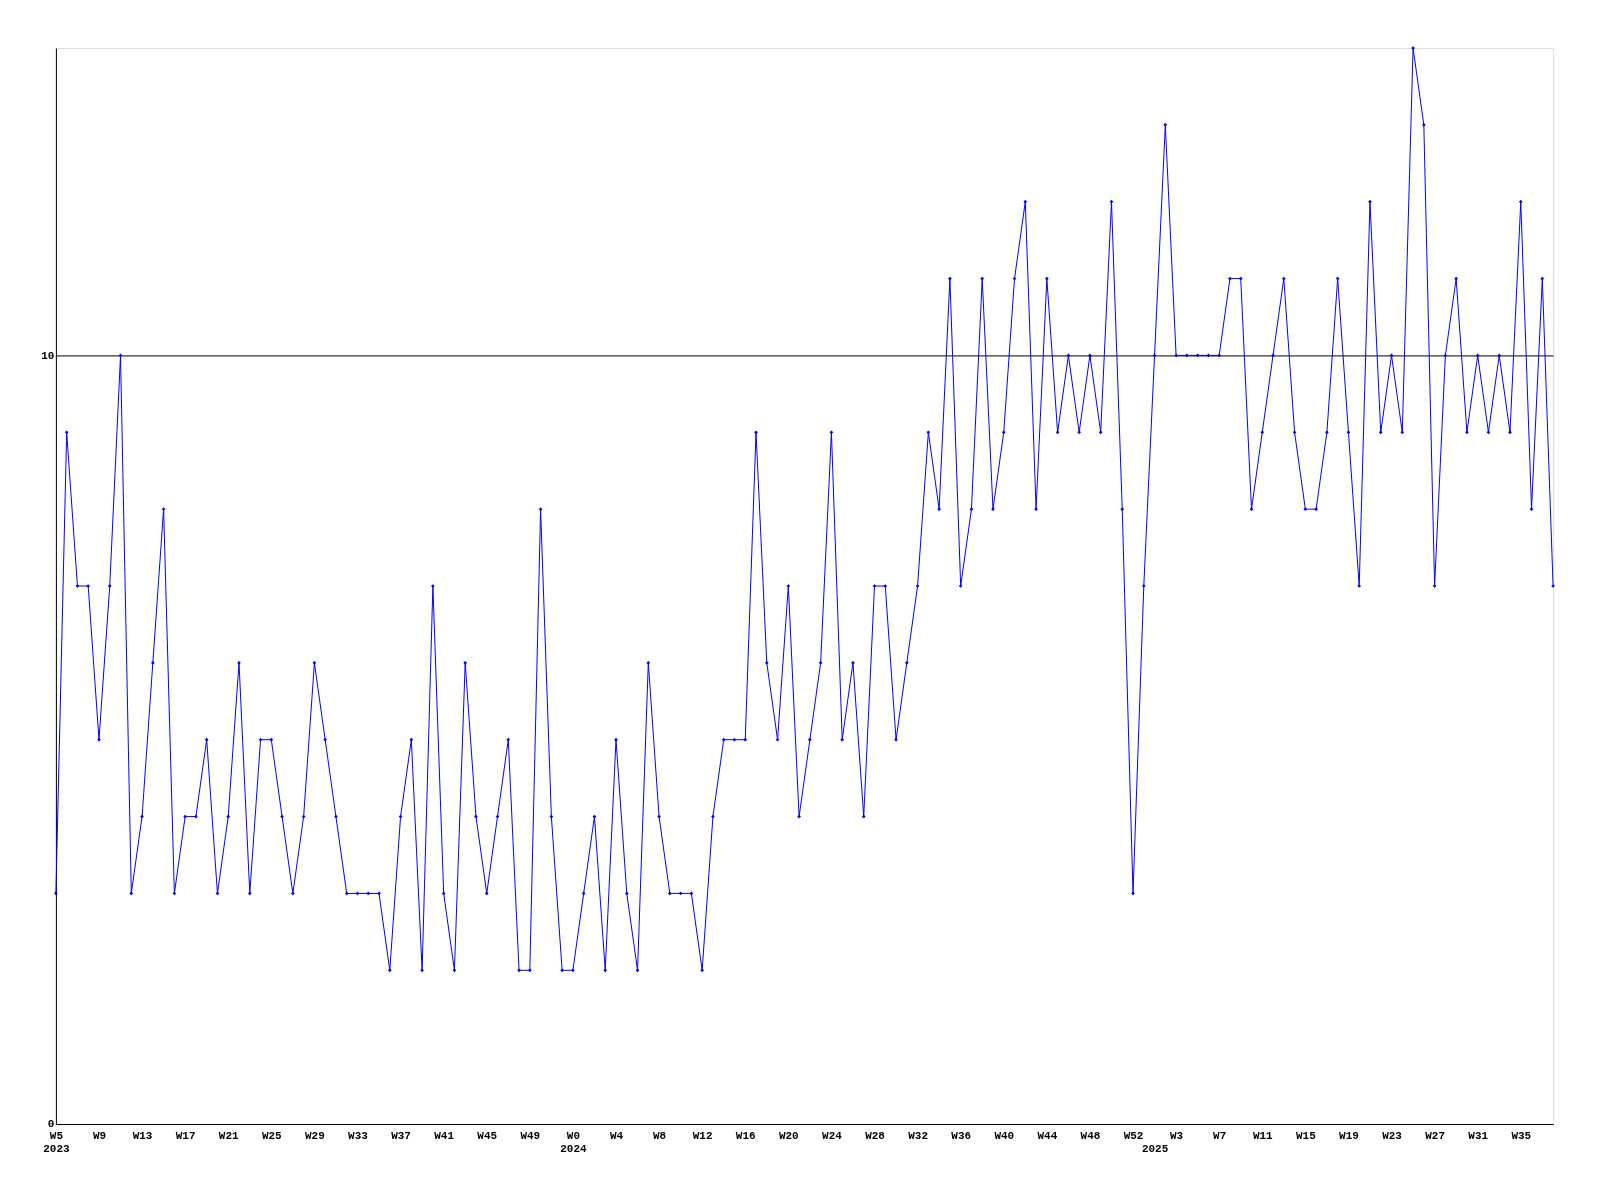 This screenshot has width=1600, height=1200. I want to click on x-tick-label: W49, so click(530, 1136).